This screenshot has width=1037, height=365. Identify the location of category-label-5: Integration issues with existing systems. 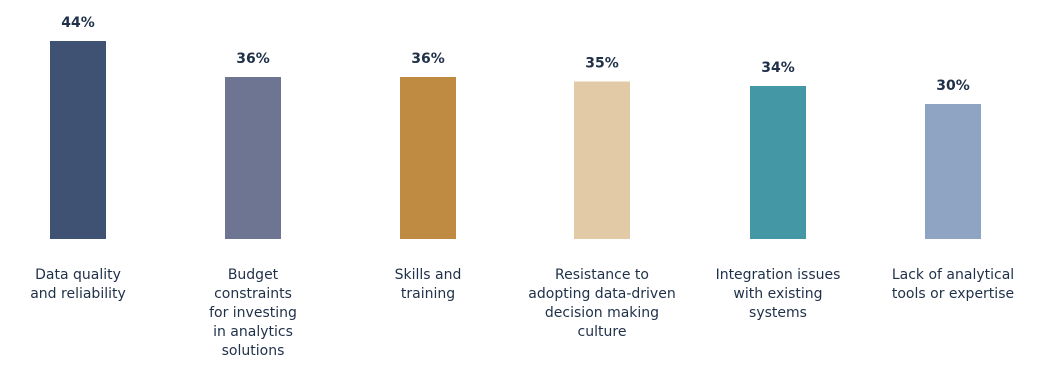
(778, 294).